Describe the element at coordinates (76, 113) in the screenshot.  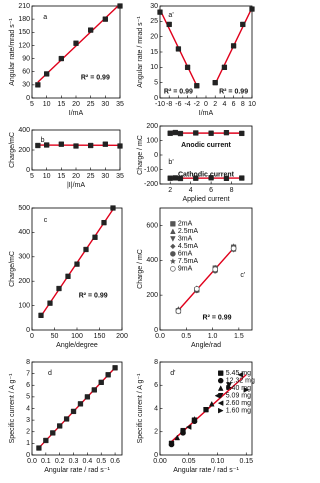
I see `x-axis-label: I/mA` at that location.